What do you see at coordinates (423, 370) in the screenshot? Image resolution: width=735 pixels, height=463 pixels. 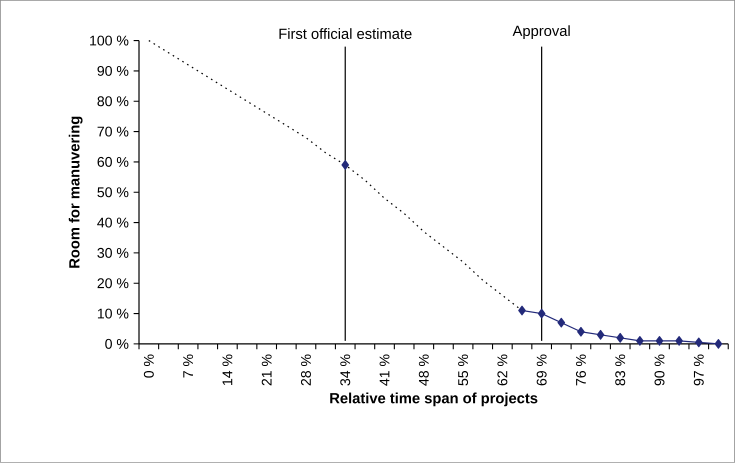 I see `x-tick-label: 48 %` at bounding box center [423, 370].